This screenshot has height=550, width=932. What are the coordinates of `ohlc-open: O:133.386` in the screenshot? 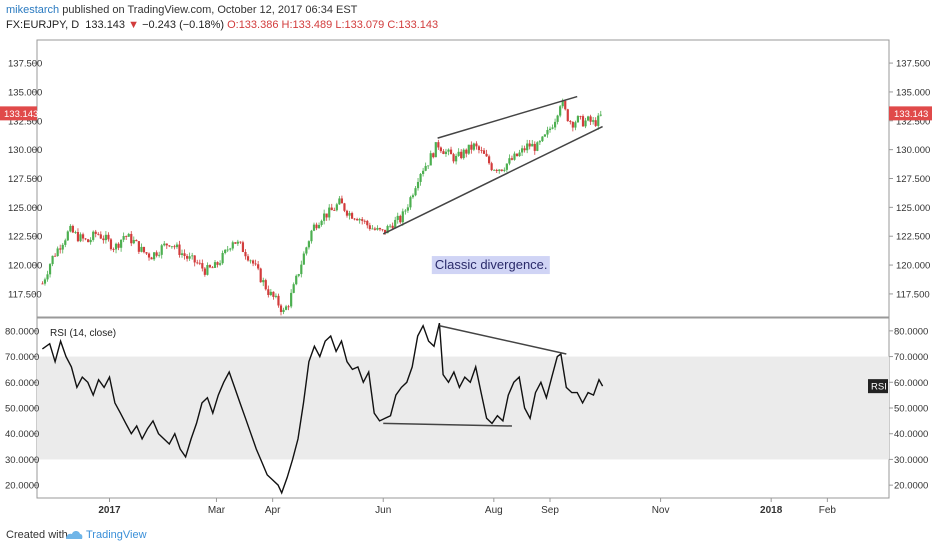 It's located at (253, 25).